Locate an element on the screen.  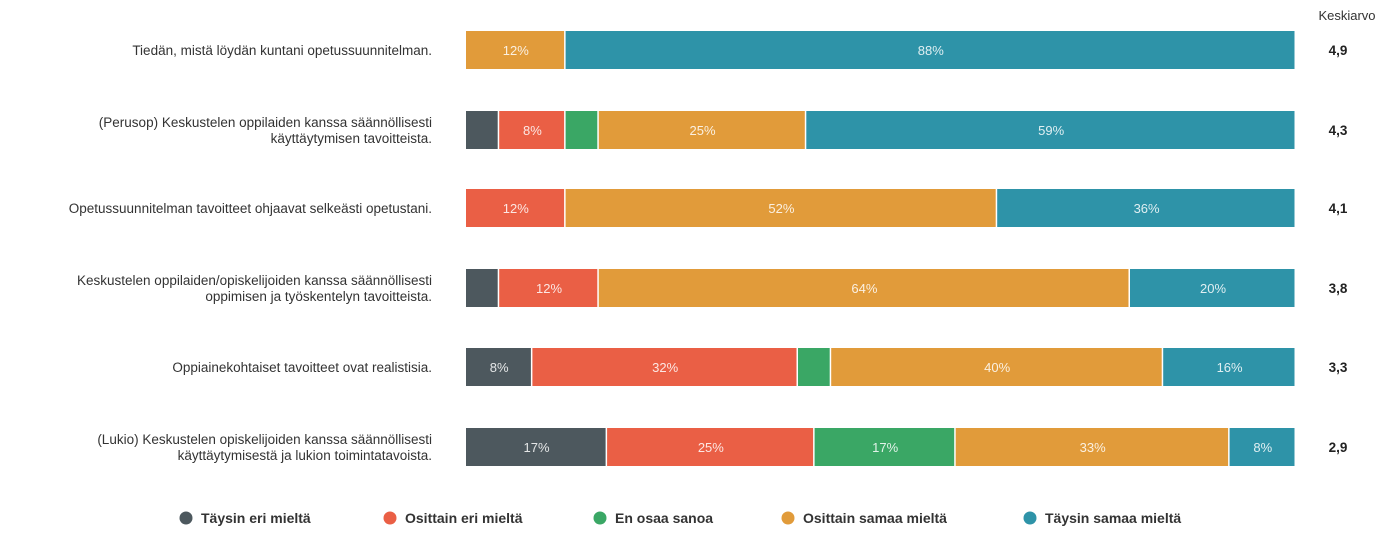
legend-label: Täysin eri mieltä is located at coordinates (256, 518).